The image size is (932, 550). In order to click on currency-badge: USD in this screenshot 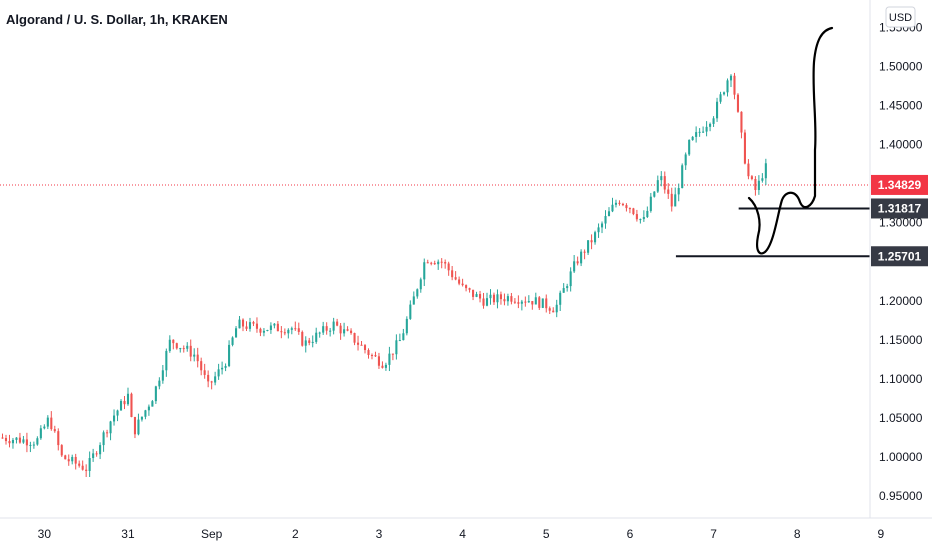, I will do `click(900, 17)`.